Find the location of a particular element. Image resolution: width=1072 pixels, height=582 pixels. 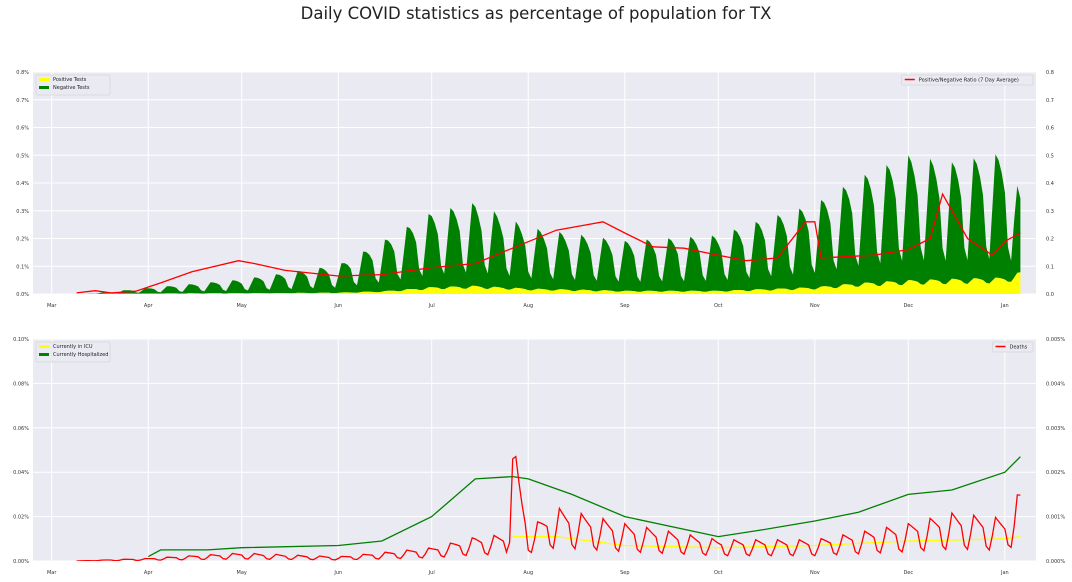

ytick-right: 0.001% is located at coordinates (1055, 518).